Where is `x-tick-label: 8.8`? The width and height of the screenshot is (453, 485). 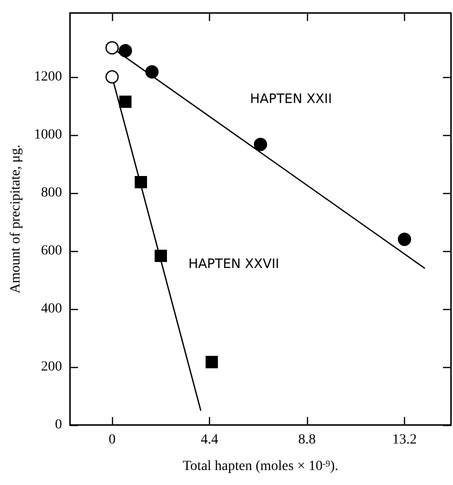 x-tick-label: 8.8 is located at coordinates (307, 440).